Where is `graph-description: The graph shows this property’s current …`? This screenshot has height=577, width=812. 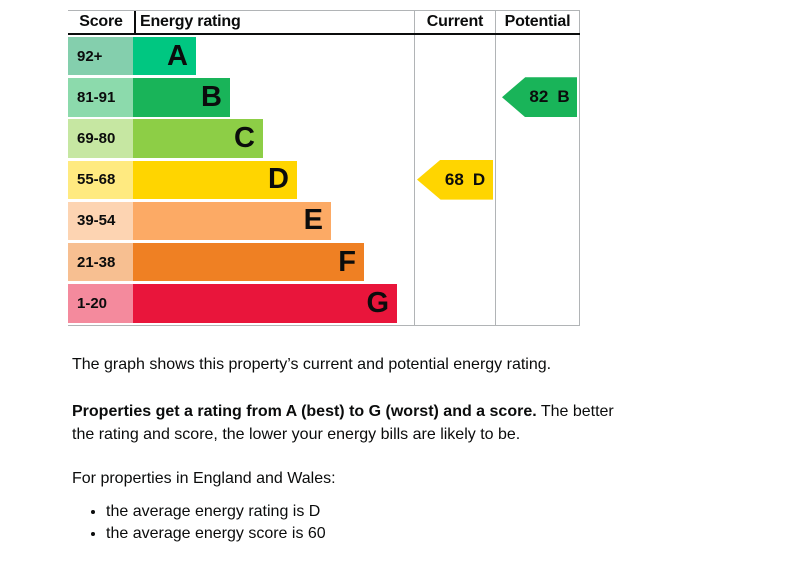
graph-description: The graph shows this property’s current … is located at coordinates (312, 364).